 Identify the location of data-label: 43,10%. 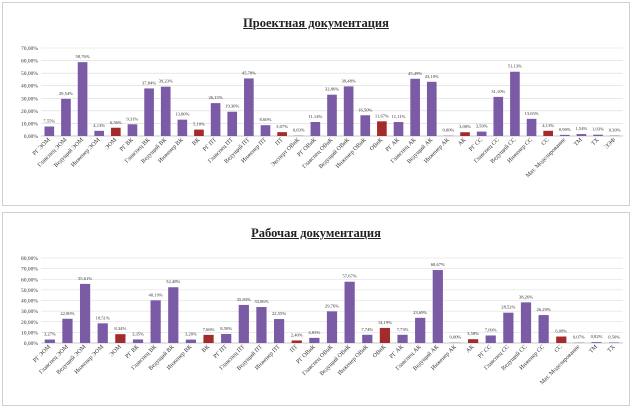
(432, 77).